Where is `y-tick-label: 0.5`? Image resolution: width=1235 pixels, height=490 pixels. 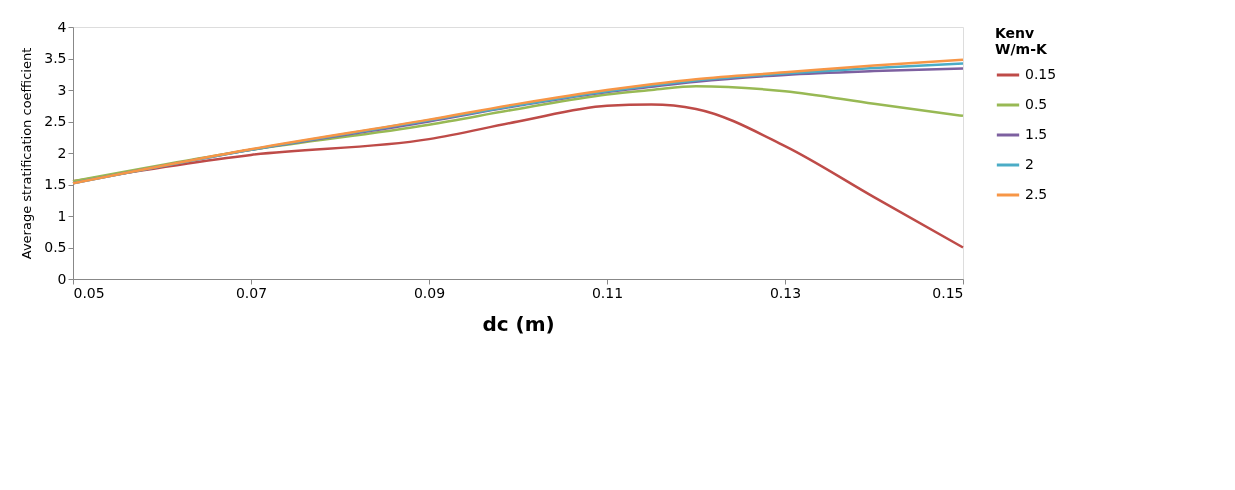 y-tick-label: 0.5 is located at coordinates (55, 247).